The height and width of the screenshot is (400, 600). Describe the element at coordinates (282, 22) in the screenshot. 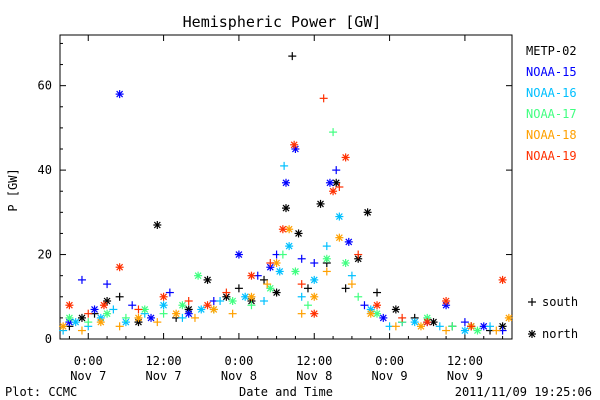

I see `chart-title: Hemispheric Power [GW]` at that location.